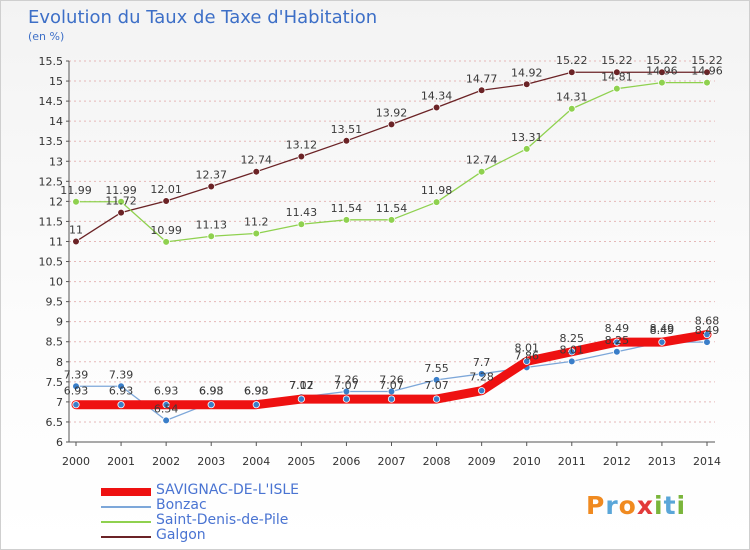  Describe the element at coordinates (256, 221) in the screenshot. I see `data-label: 11.2` at that location.